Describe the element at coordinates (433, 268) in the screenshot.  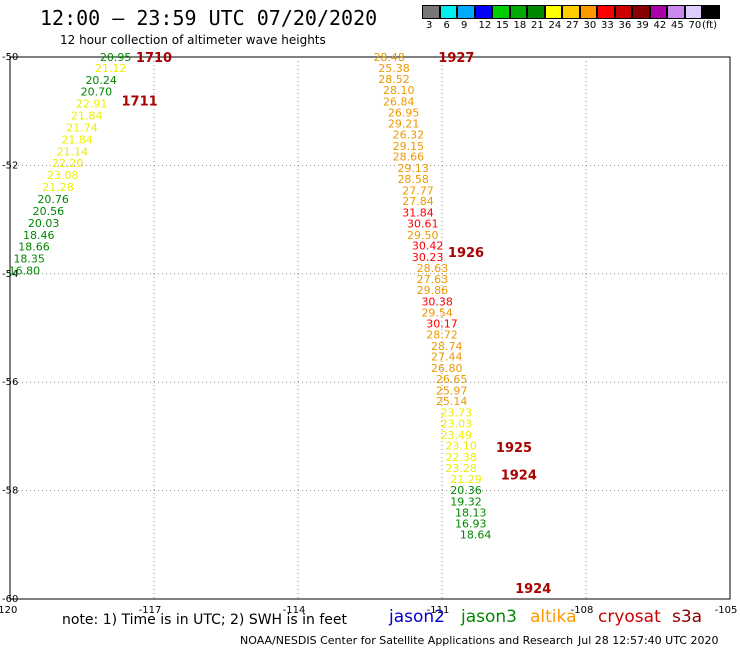
I see `wave-height-point: 28.63` at that location.